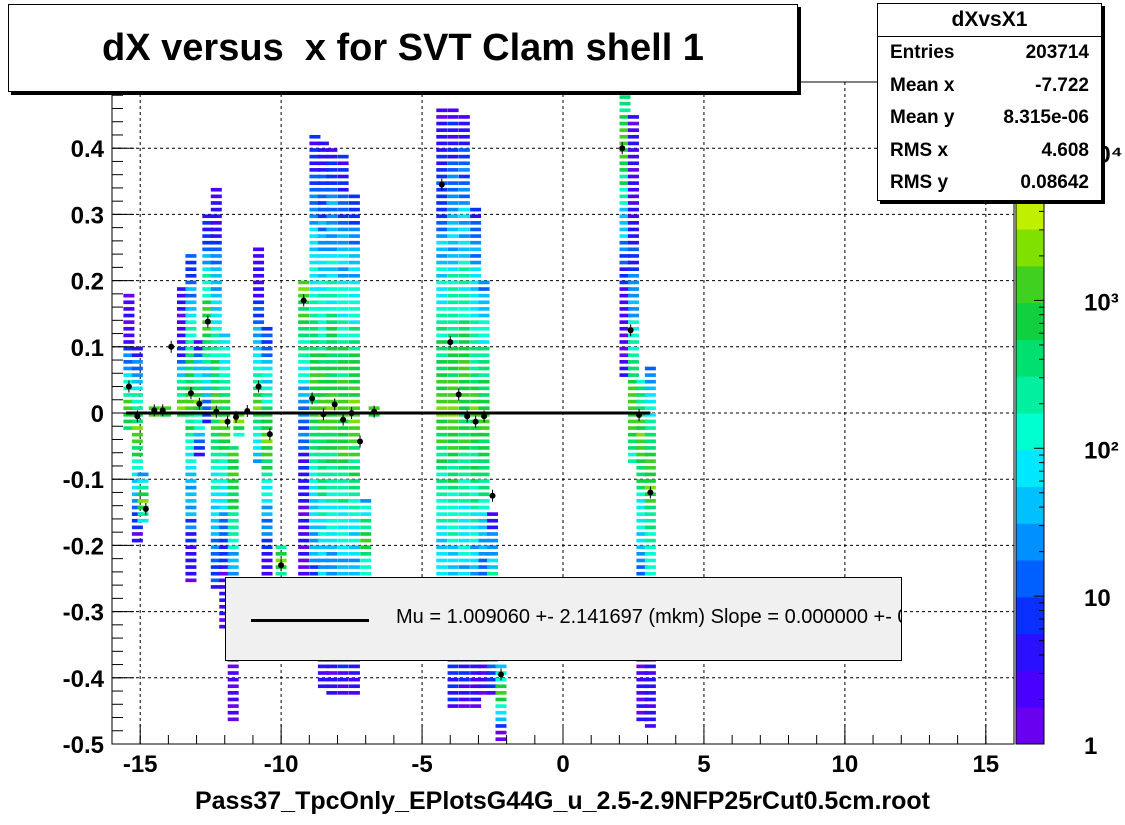 This screenshot has height=825, width=1125. I want to click on color-bar-tick-label: 10², so click(1101, 450).